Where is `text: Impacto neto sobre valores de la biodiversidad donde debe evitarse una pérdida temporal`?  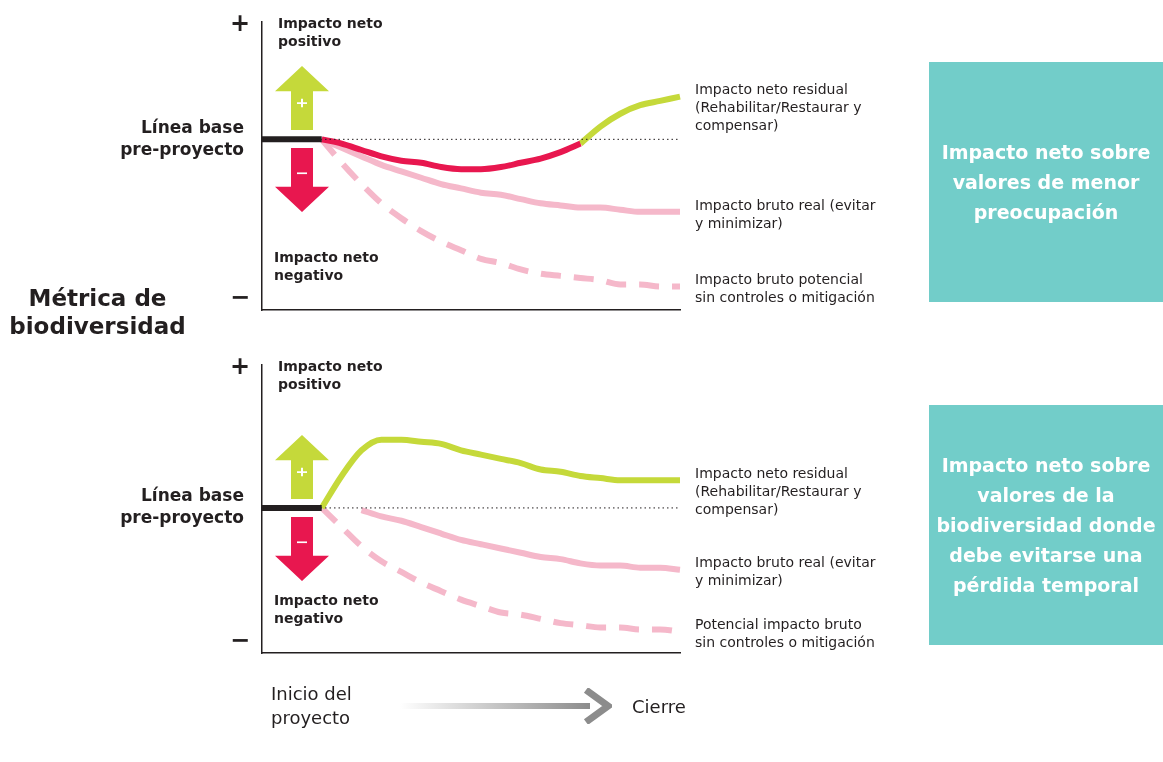 text: Impacto neto sobre valores de la biodiversidad donde debe evitarse una pérdida temporal is located at coordinates (1046, 525).